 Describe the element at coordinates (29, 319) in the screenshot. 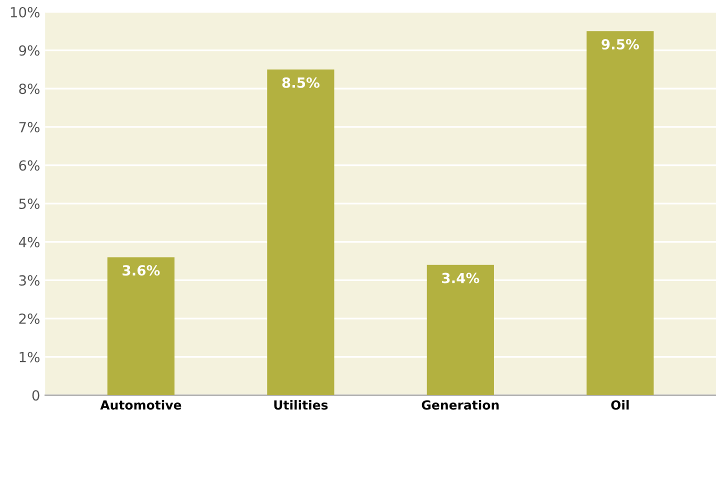

I see `y-tick-label: 2%` at that location.